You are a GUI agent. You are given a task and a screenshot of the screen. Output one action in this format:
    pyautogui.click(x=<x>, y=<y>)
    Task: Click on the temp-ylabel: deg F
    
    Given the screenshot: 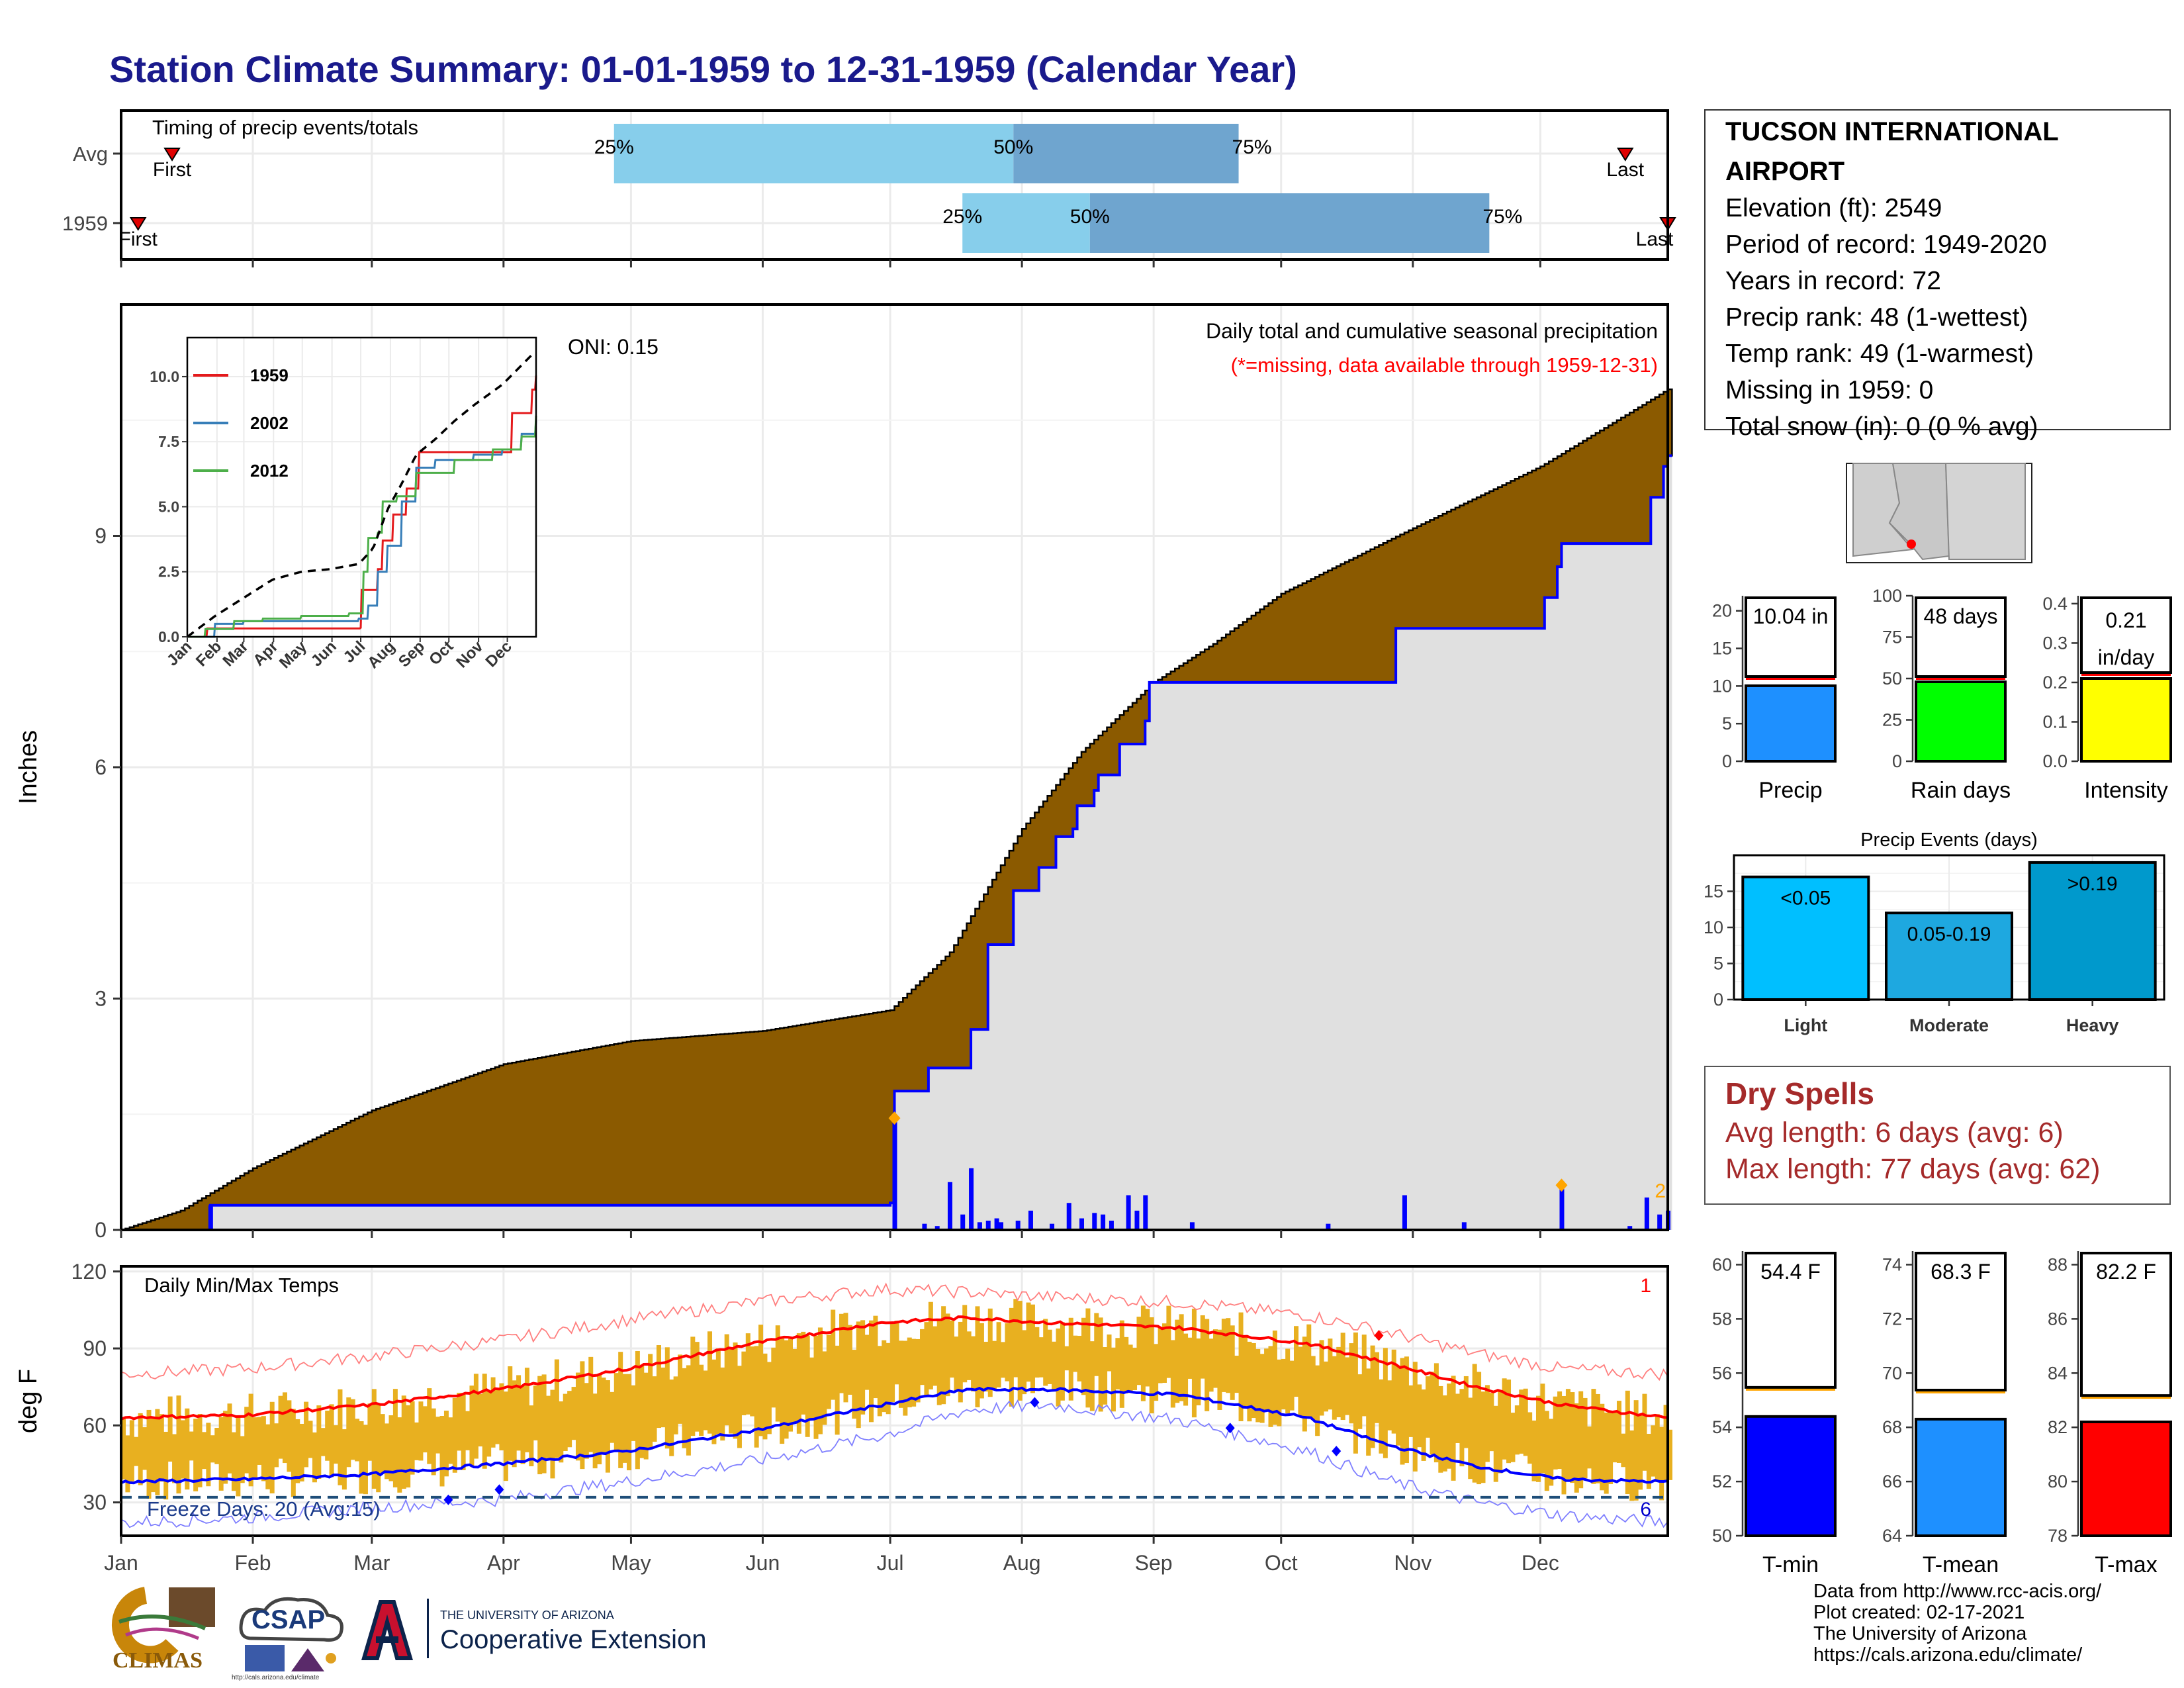 What is the action you would take?
    pyautogui.click(x=28, y=1401)
    